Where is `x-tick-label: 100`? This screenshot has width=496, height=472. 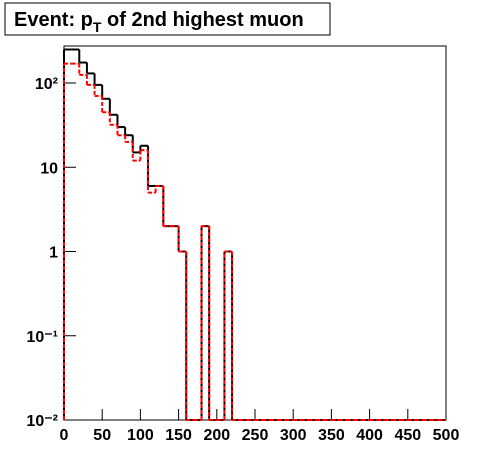
x-tick-label: 100 is located at coordinates (140, 435).